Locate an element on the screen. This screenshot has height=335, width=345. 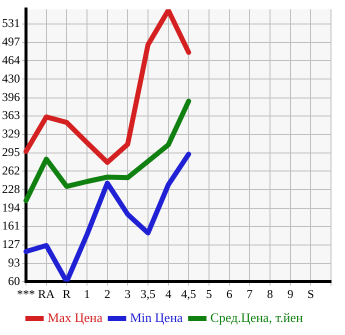
y-tick-label: 60 is located at coordinates (14, 281).